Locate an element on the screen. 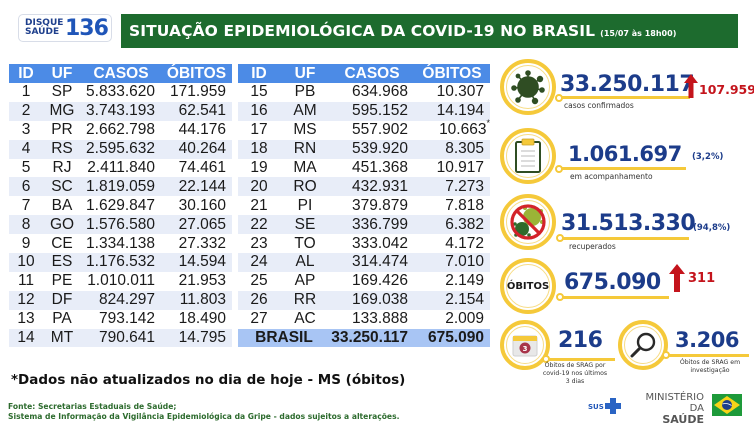 The width and height of the screenshot is (754, 424). cell-id-text: 11 is located at coordinates (26, 281).